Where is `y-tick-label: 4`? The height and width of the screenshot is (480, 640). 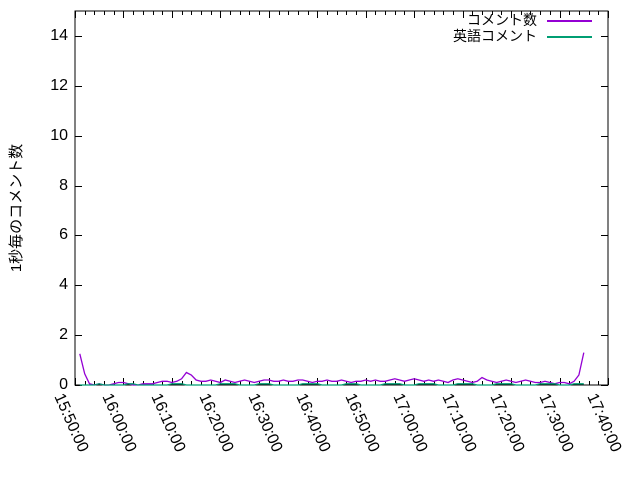
y-tick-label: 4 is located at coordinates (63, 285).